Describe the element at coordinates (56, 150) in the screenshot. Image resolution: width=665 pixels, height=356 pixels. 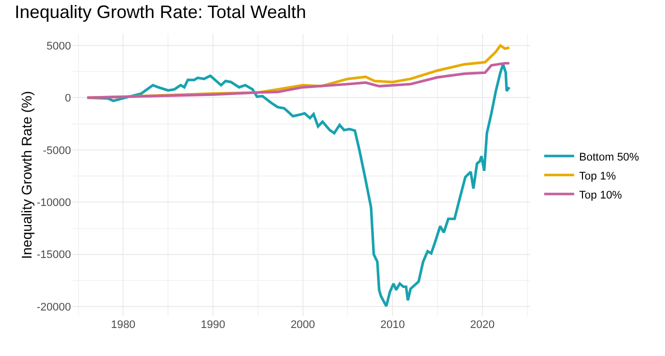
I see `y-tick-label: -5000` at that location.